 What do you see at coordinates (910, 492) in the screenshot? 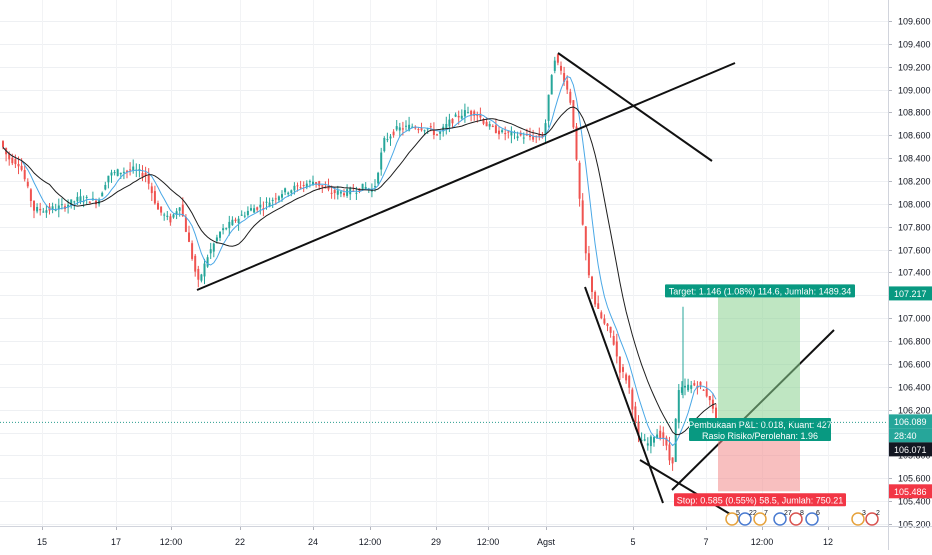
I see `stop-price-label: 105.486` at bounding box center [910, 492].